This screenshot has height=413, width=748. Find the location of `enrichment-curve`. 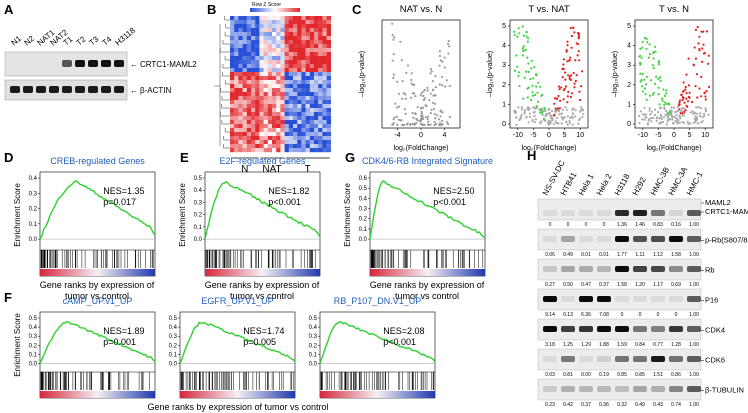

enrichment-curve is located at coordinates (97, 342).